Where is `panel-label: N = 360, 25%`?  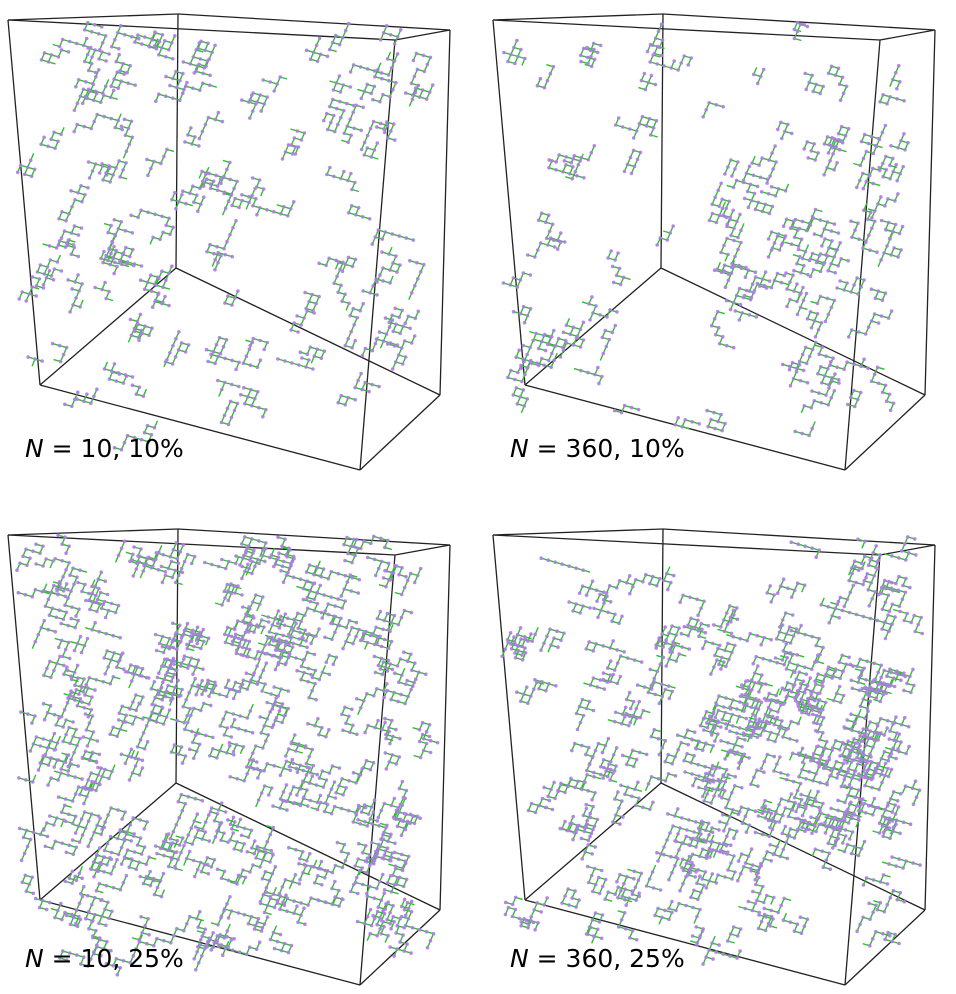 panel-label: N = 360, 25% is located at coordinates (597, 958).